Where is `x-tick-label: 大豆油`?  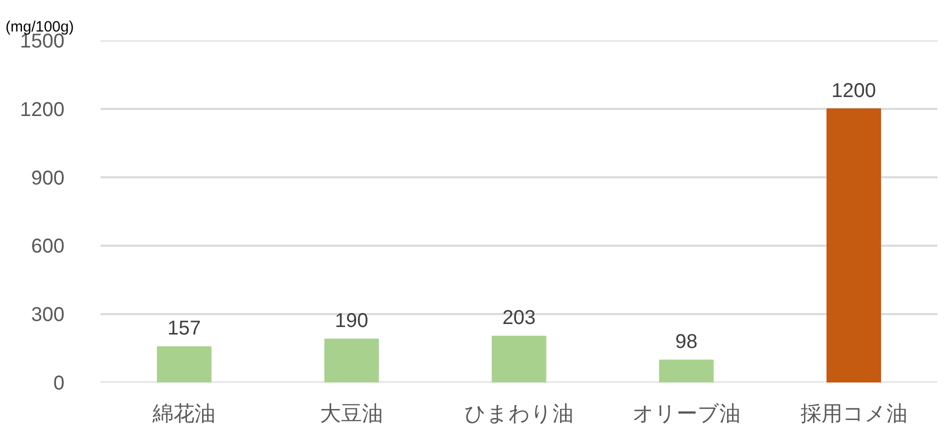 x-tick-label: 大豆油 is located at coordinates (352, 414).